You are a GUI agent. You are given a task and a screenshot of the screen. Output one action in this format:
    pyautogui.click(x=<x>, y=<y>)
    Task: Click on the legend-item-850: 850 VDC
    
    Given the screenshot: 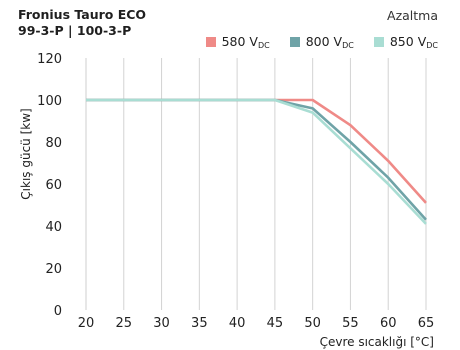 What is the action you would take?
    pyautogui.click(x=405, y=42)
    